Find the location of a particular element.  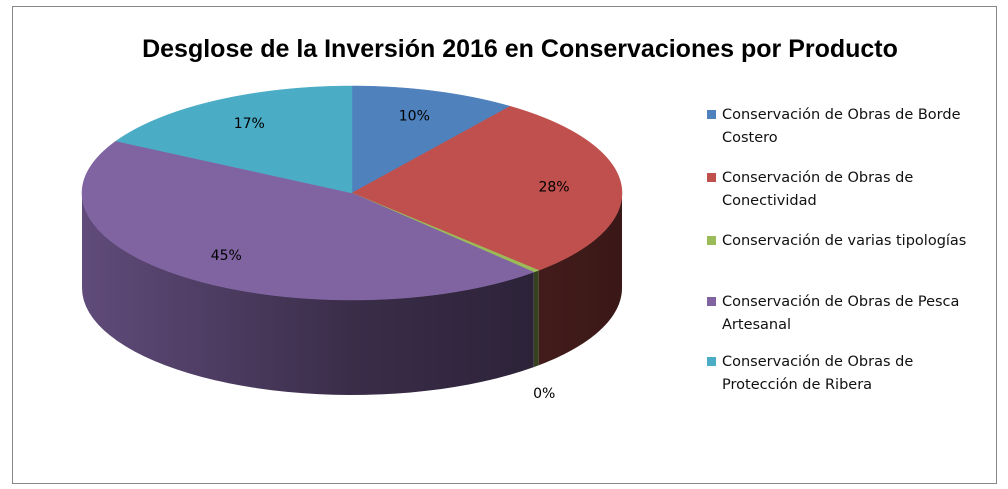

legend-label: Conservación de Obras de Borde Costero is located at coordinates (841, 126).